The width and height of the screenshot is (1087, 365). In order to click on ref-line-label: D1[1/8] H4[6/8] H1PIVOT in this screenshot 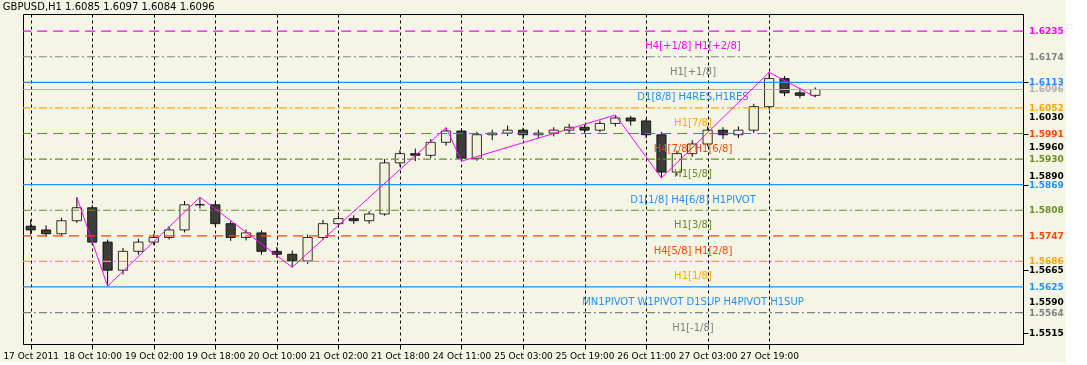, I will do `click(693, 199)`.